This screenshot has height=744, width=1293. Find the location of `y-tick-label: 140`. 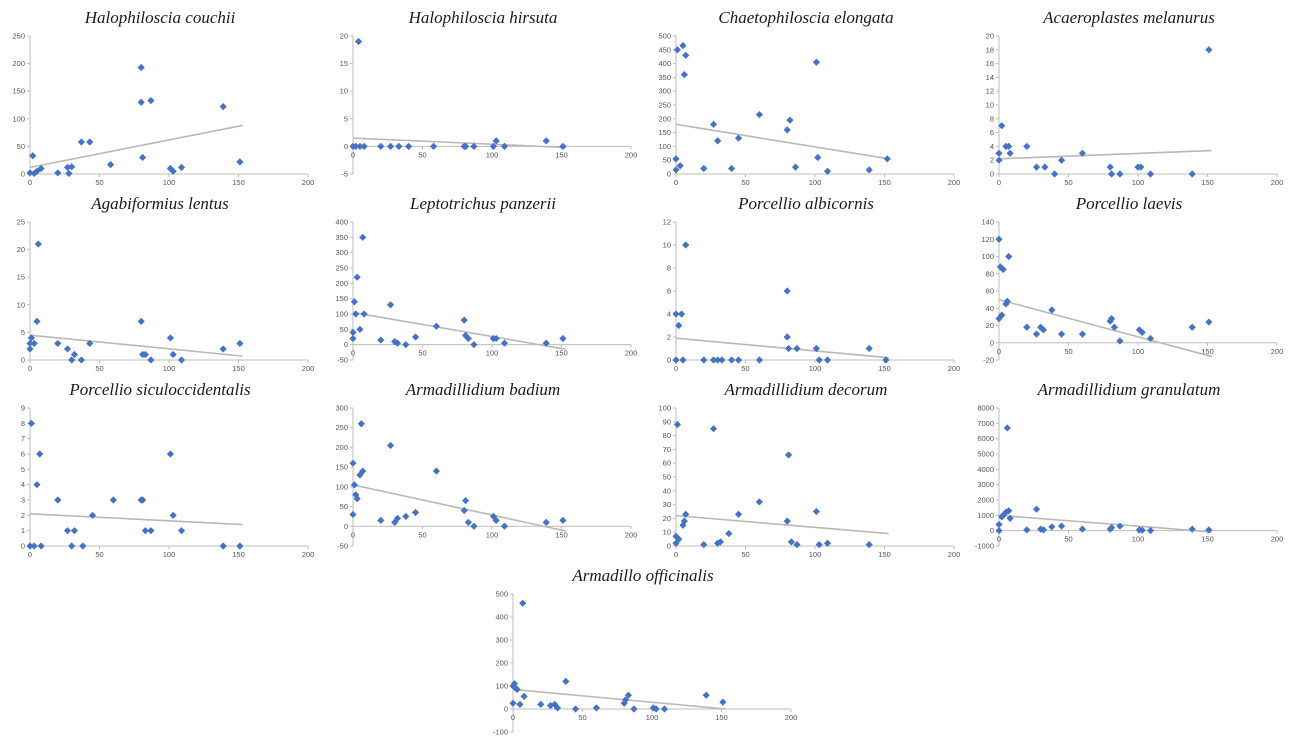

y-tick-label: 140 is located at coordinates (987, 222).